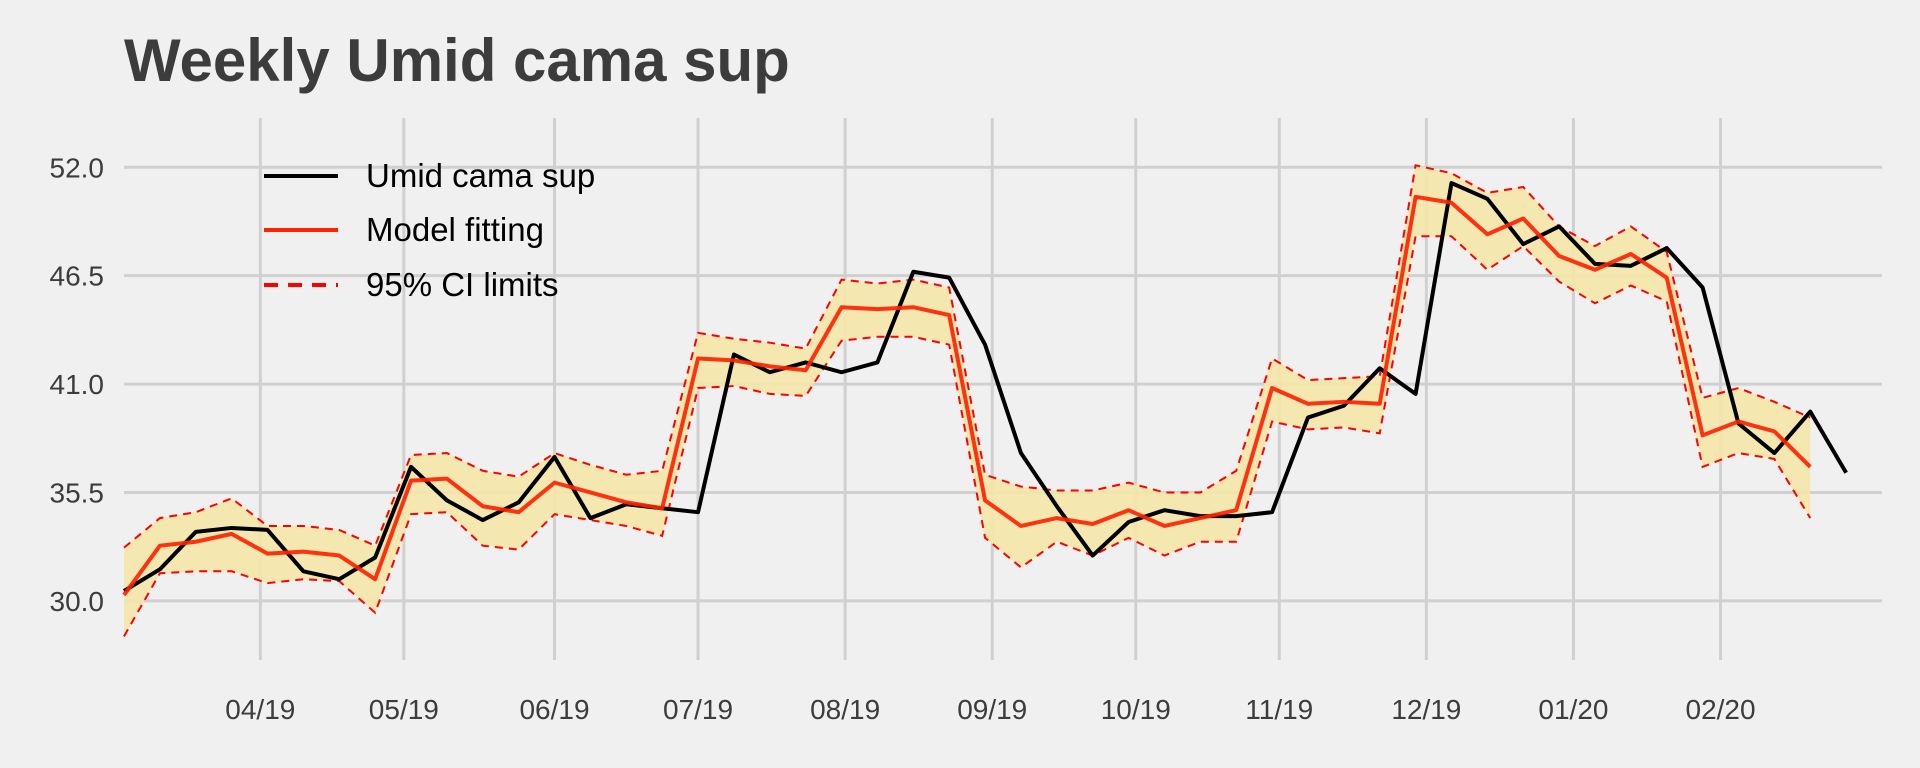  Describe the element at coordinates (554, 709) in the screenshot. I see `x-tick-label: 06/19` at that location.